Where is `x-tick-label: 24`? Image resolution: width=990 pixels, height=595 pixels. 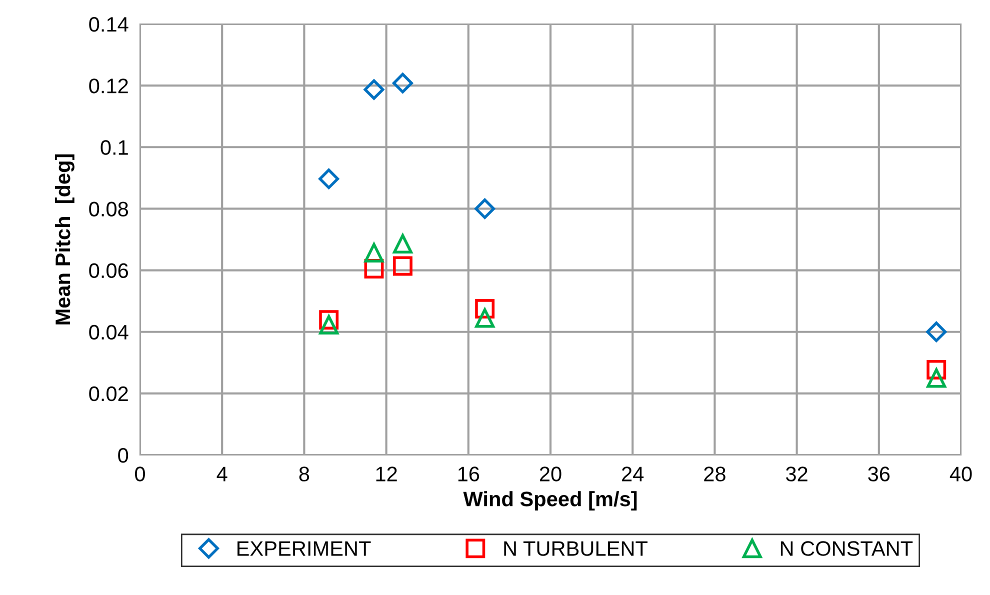
x-tick-label: 24 is located at coordinates (633, 474).